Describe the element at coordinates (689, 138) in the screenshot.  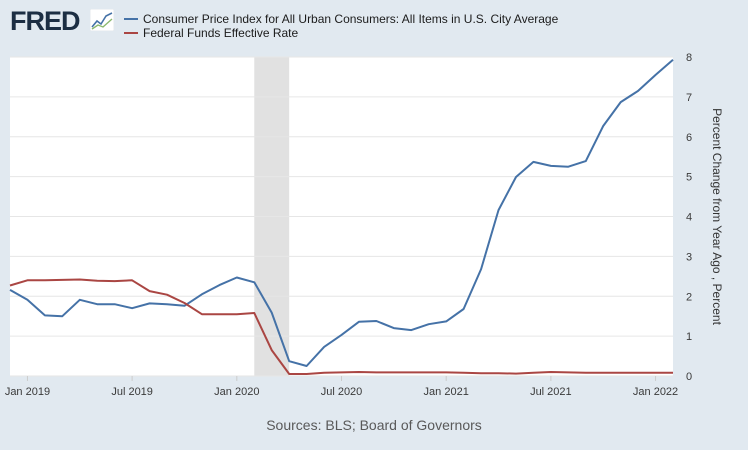
I see `y-tick-label: 6` at that location.